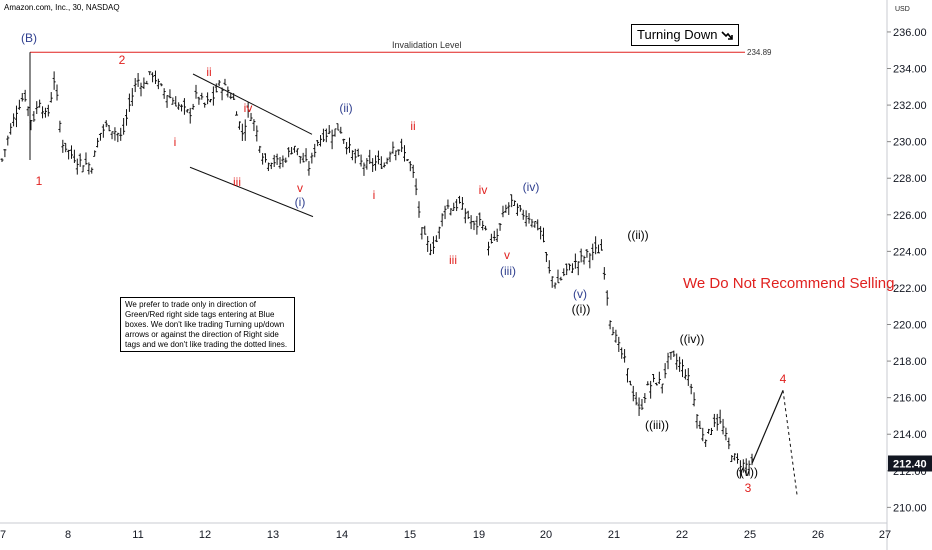  I want to click on wave-label: ((v)), so click(747, 472).